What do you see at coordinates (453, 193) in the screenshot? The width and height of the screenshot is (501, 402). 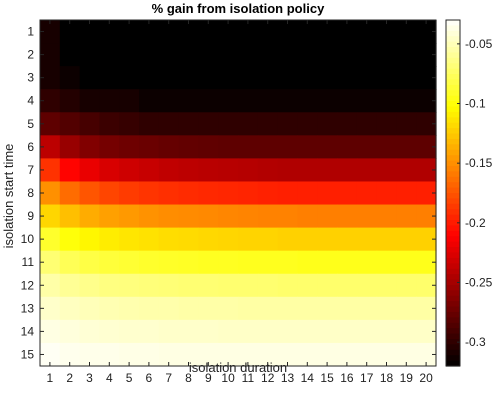 I see `colorbar-frame` at bounding box center [453, 193].